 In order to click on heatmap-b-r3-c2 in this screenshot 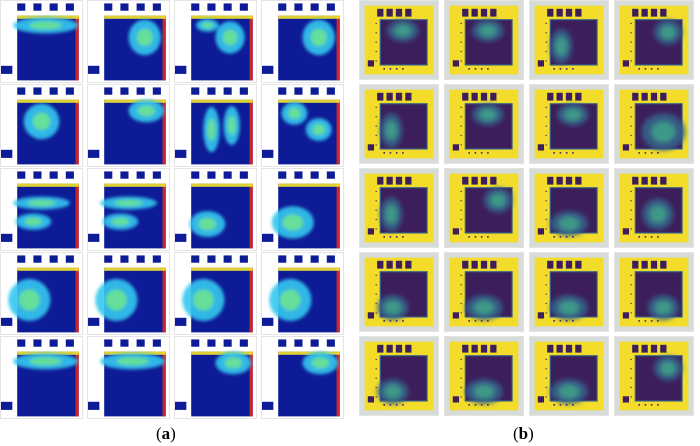, I will do `click(484, 208)`.